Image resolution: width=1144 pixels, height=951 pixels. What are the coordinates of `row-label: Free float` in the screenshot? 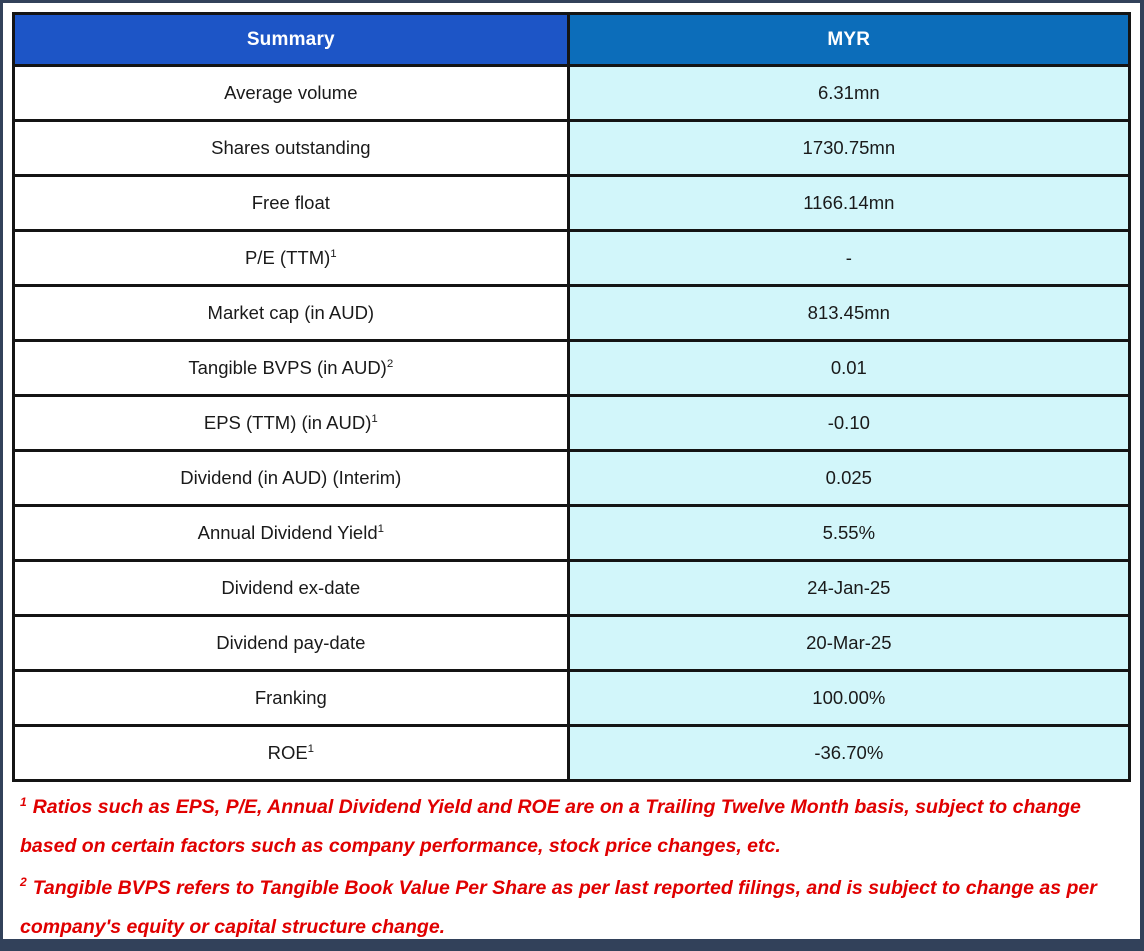 It's located at (291, 203).